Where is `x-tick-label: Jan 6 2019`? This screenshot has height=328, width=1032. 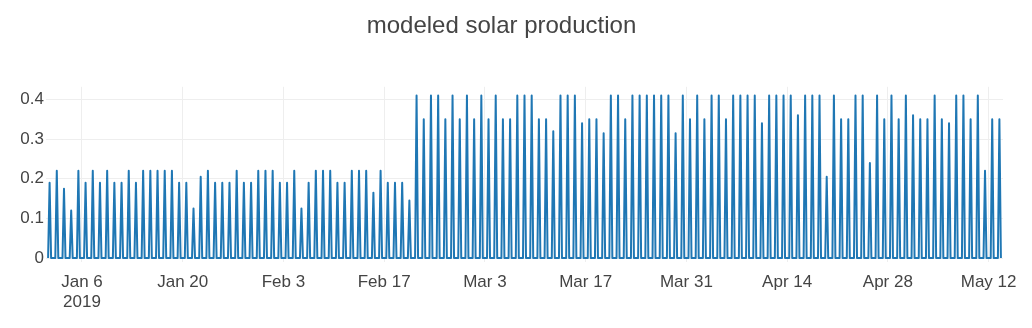
x-tick-label: Jan 6 2019 is located at coordinates (82, 291).